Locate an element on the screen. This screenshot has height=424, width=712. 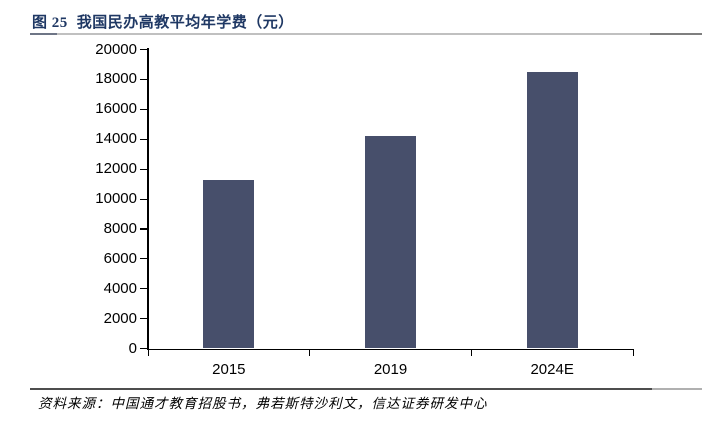
figure-title: 图 25 我国民办高教平均年学费（元） is located at coordinates (163, 21).